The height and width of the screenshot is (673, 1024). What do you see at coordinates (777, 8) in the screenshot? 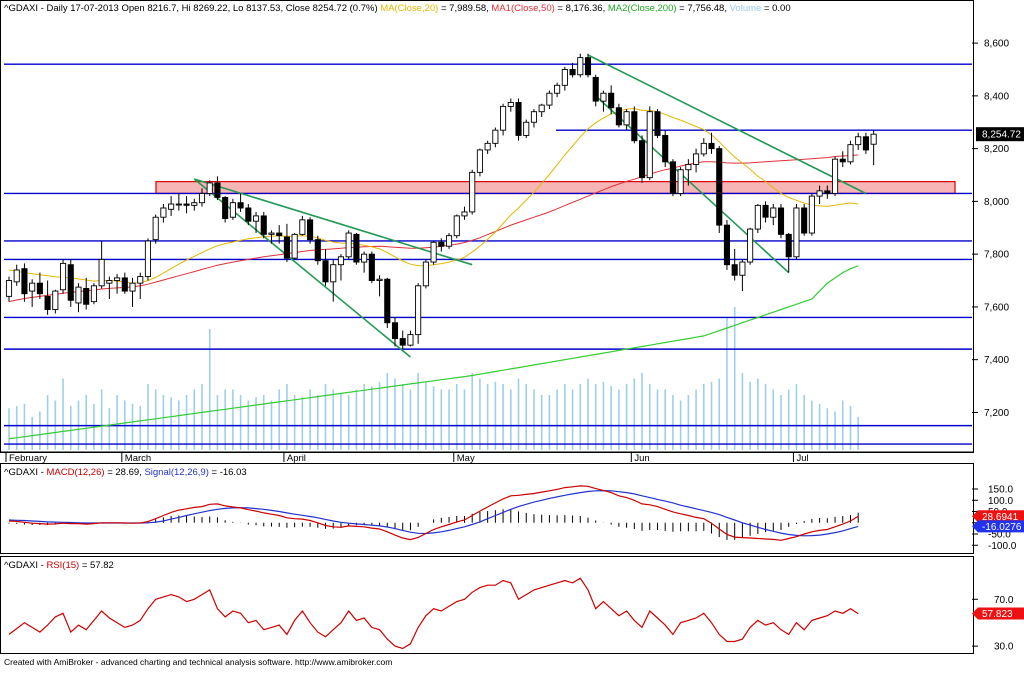
I see `volume-value: = 0.00` at bounding box center [777, 8].